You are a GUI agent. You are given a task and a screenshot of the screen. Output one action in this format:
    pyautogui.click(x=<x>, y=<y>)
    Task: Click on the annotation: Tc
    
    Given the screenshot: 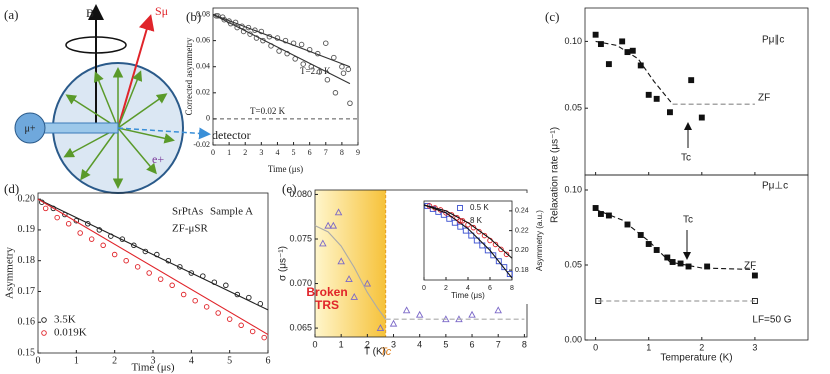 What is the action you would take?
    pyautogui.click(x=686, y=158)
    